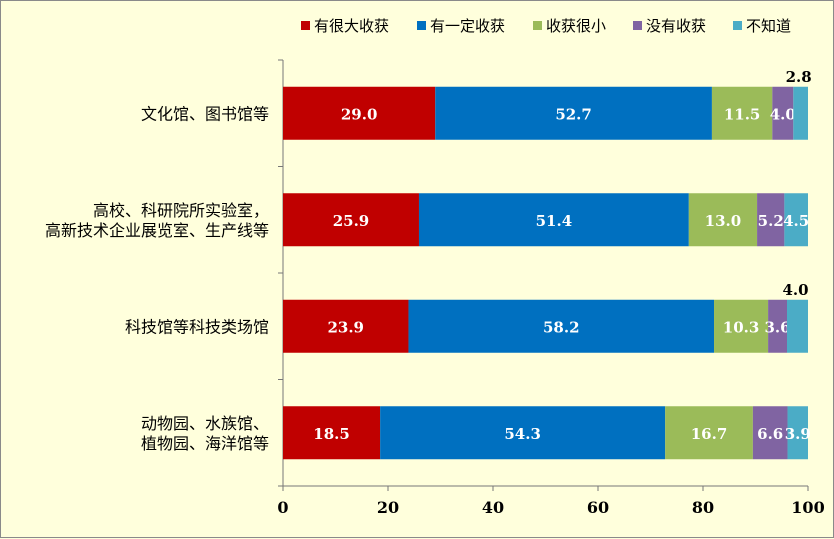  Describe the element at coordinates (768, 26) in the screenshot. I see `legend-label: 不知道` at that location.